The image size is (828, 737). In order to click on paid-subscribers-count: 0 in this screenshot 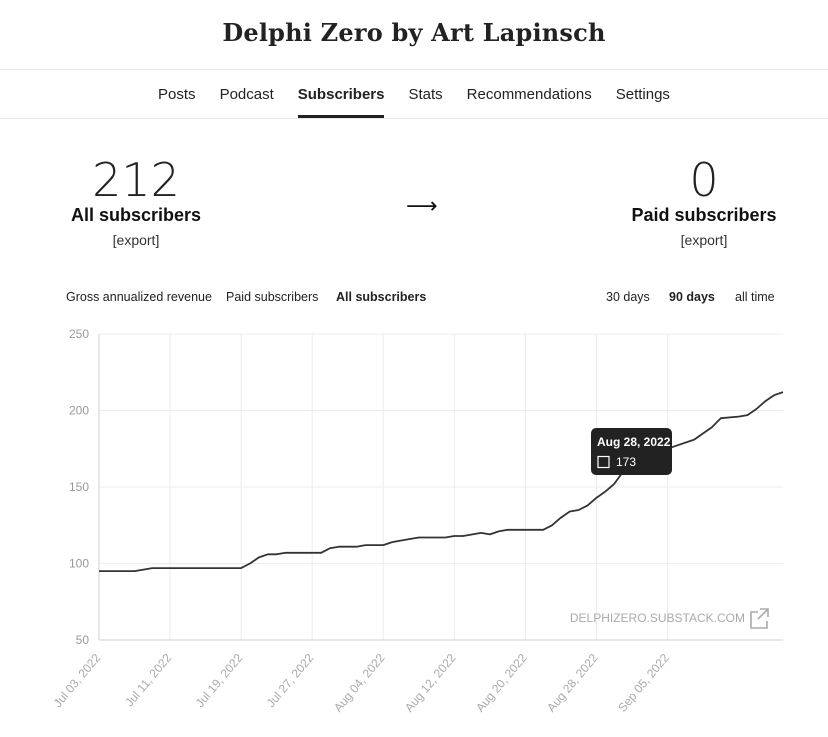, I will do `click(704, 180)`.